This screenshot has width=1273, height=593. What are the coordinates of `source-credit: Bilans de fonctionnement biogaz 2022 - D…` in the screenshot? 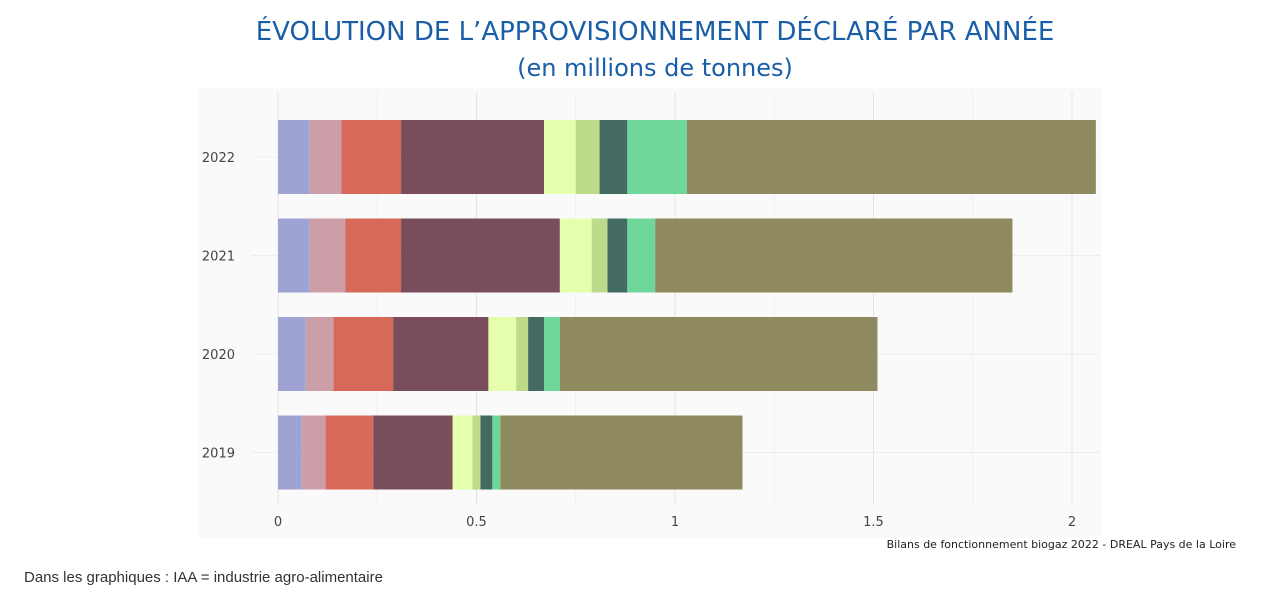 It's located at (1061, 544).